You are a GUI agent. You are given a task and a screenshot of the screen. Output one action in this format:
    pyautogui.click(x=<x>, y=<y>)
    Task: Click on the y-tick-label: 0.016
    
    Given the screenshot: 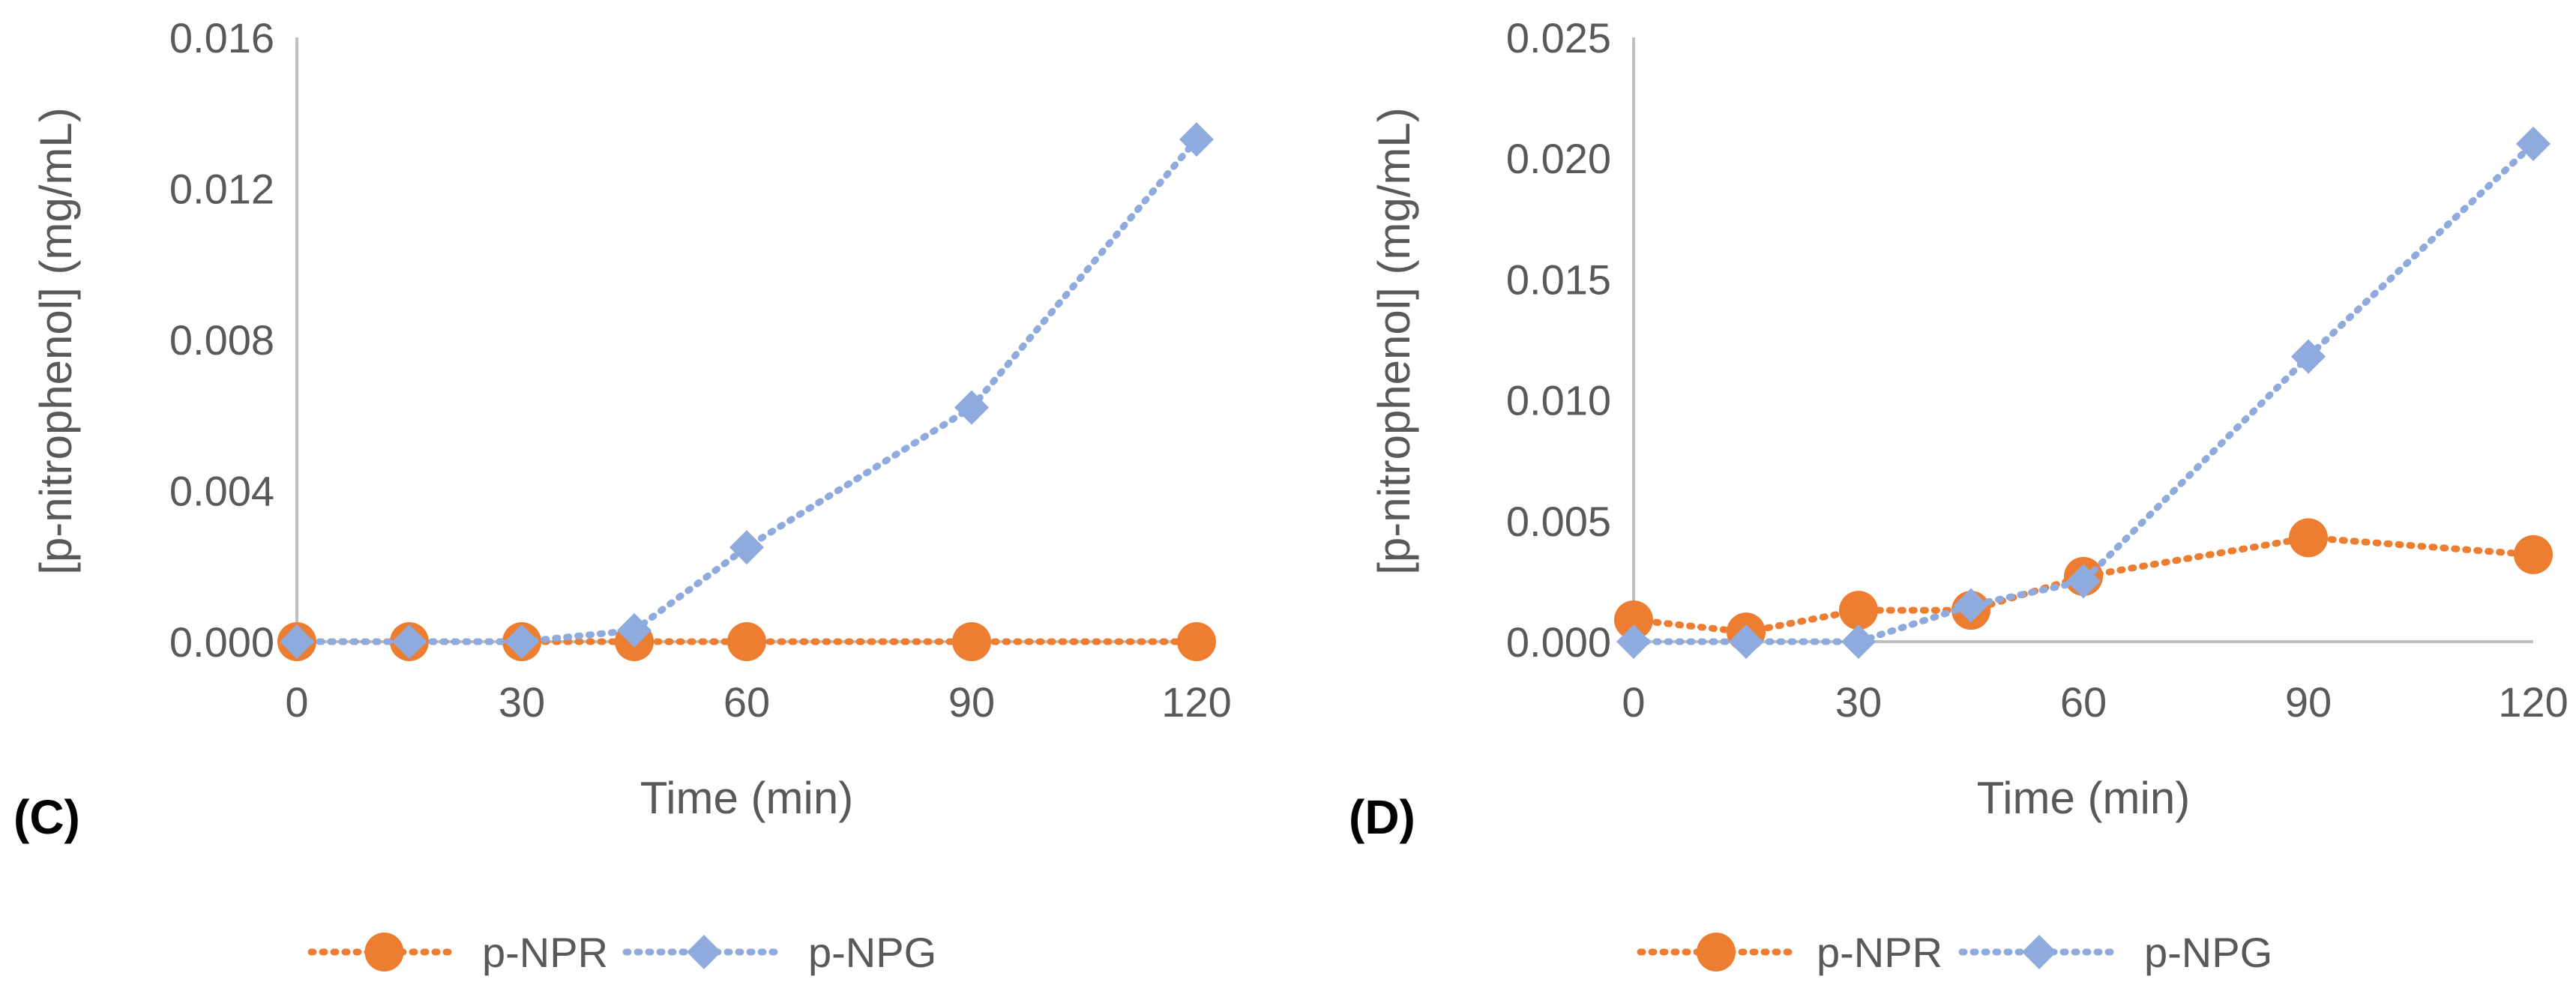 What is the action you would take?
    pyautogui.click(x=221, y=37)
    